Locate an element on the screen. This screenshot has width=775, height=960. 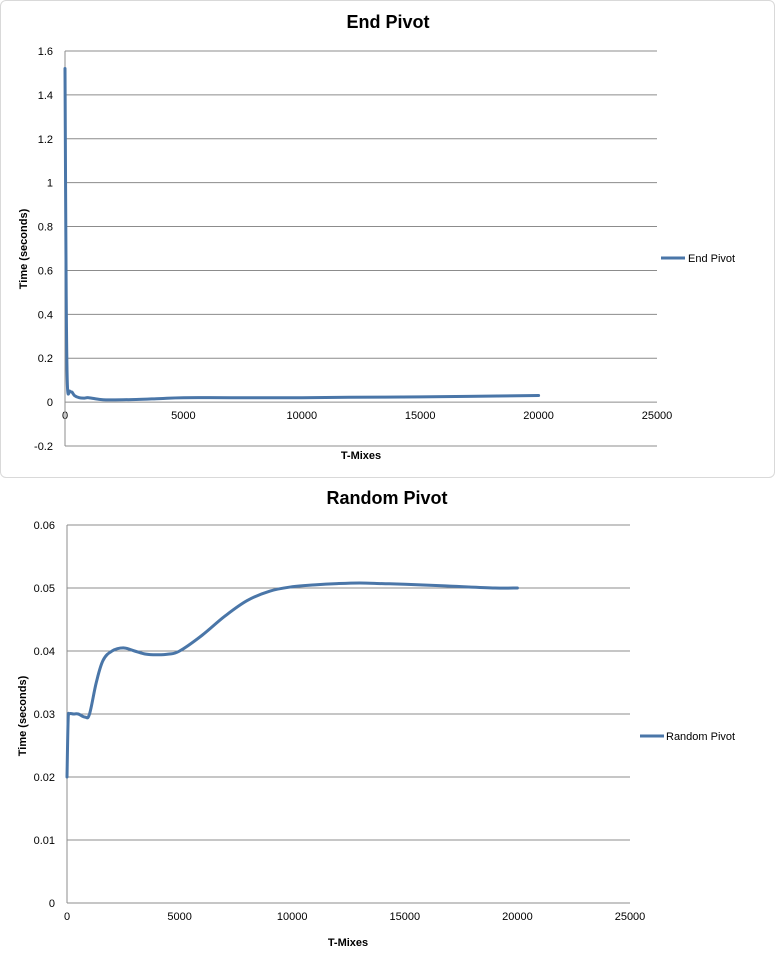
y-tick-label: 0.06 is located at coordinates (44, 526).